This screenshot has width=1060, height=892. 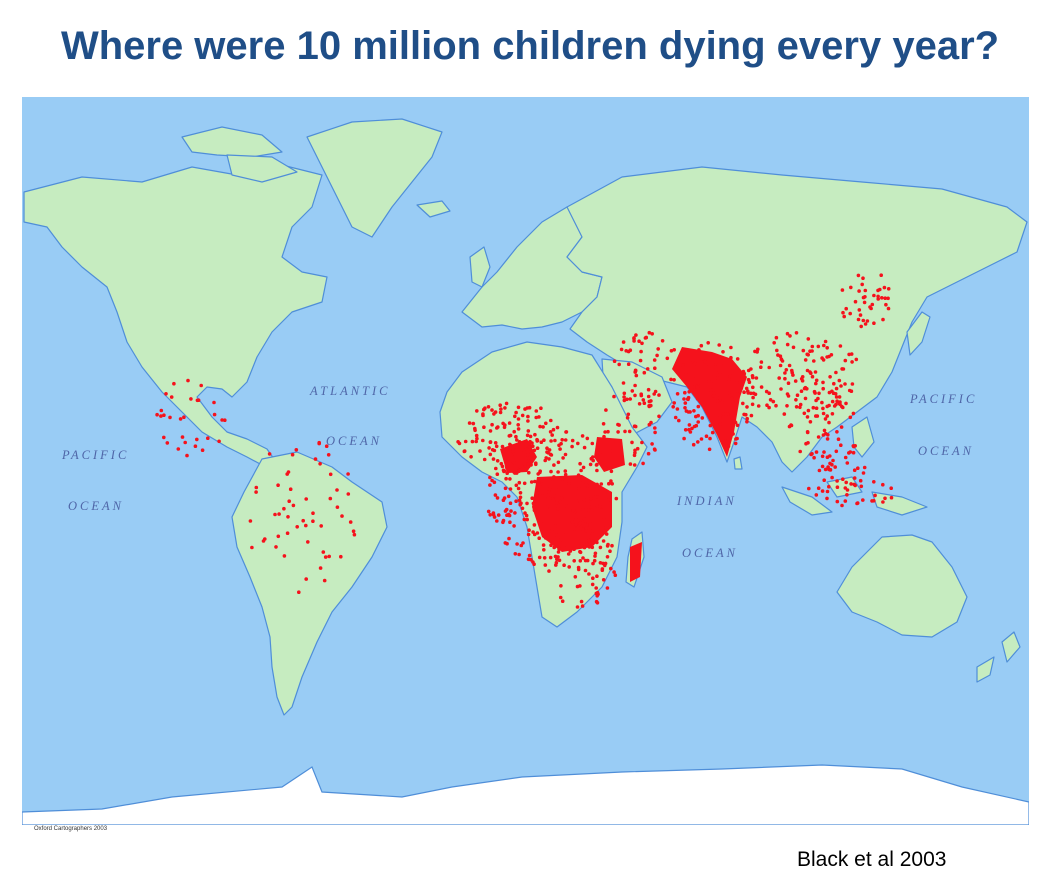 I want to click on south-america, so click(x=309, y=583).